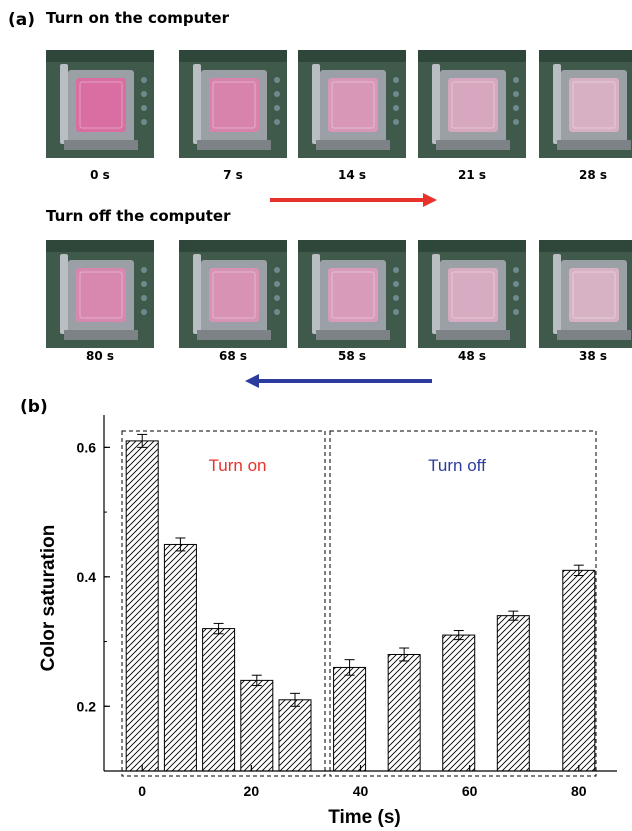 Image resolution: width=632 pixels, height=831 pixels. I want to click on time-label: 21 s, so click(472, 175).